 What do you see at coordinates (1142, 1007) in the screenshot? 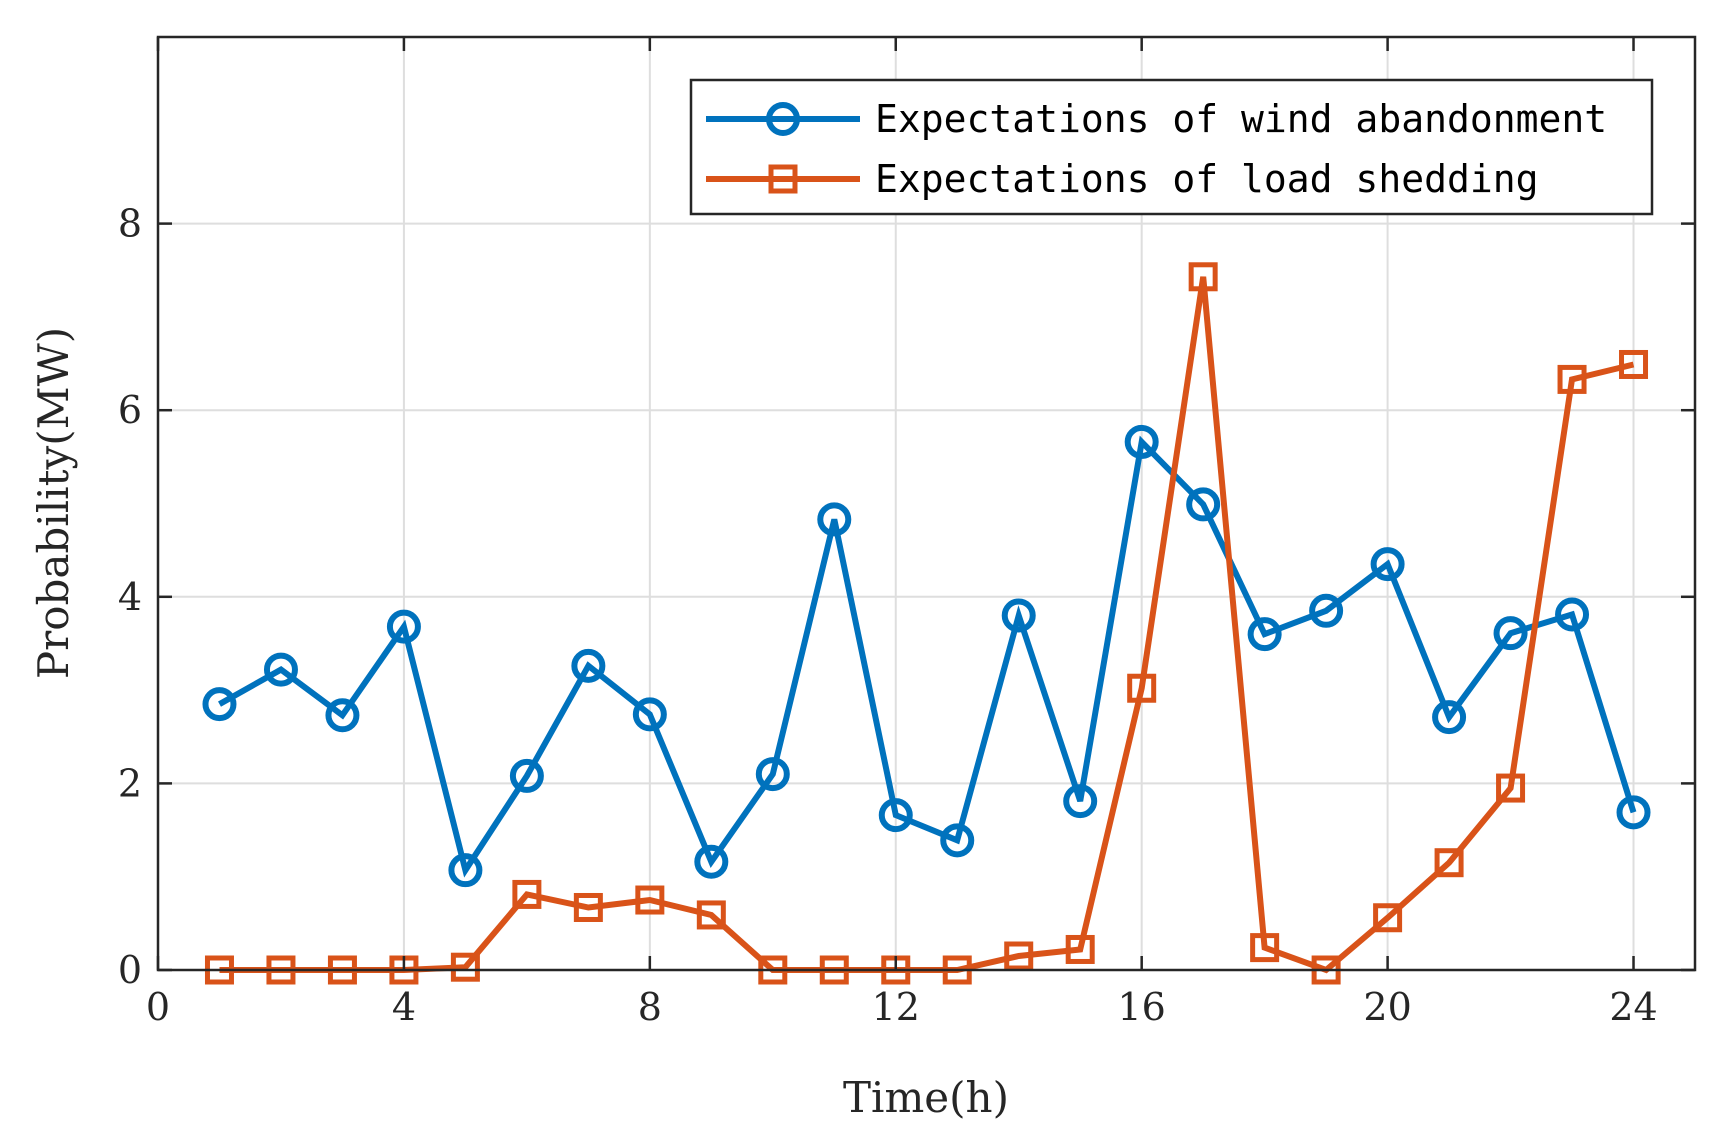
I see `x-tick-label: 16` at bounding box center [1142, 1007].